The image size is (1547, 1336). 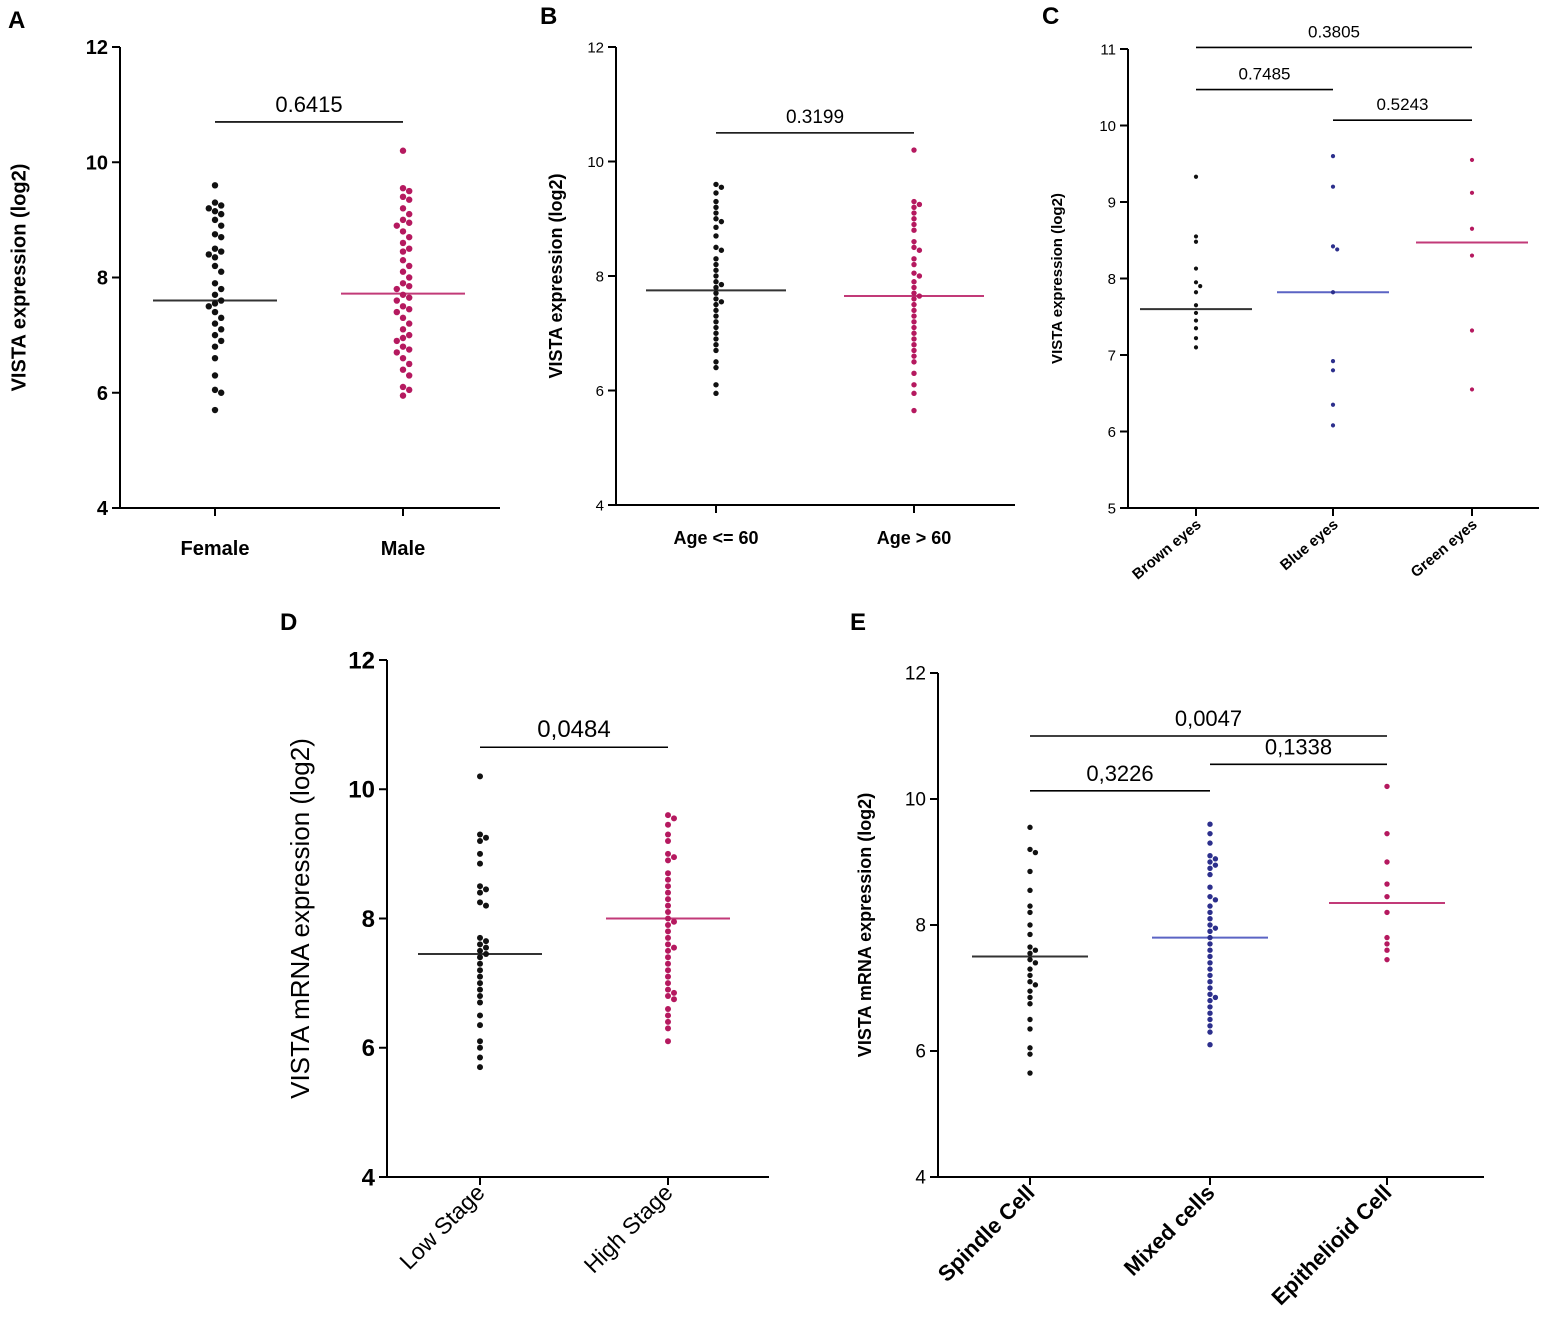 What do you see at coordinates (441, 1226) in the screenshot?
I see `x-category-label: Low Stage` at bounding box center [441, 1226].